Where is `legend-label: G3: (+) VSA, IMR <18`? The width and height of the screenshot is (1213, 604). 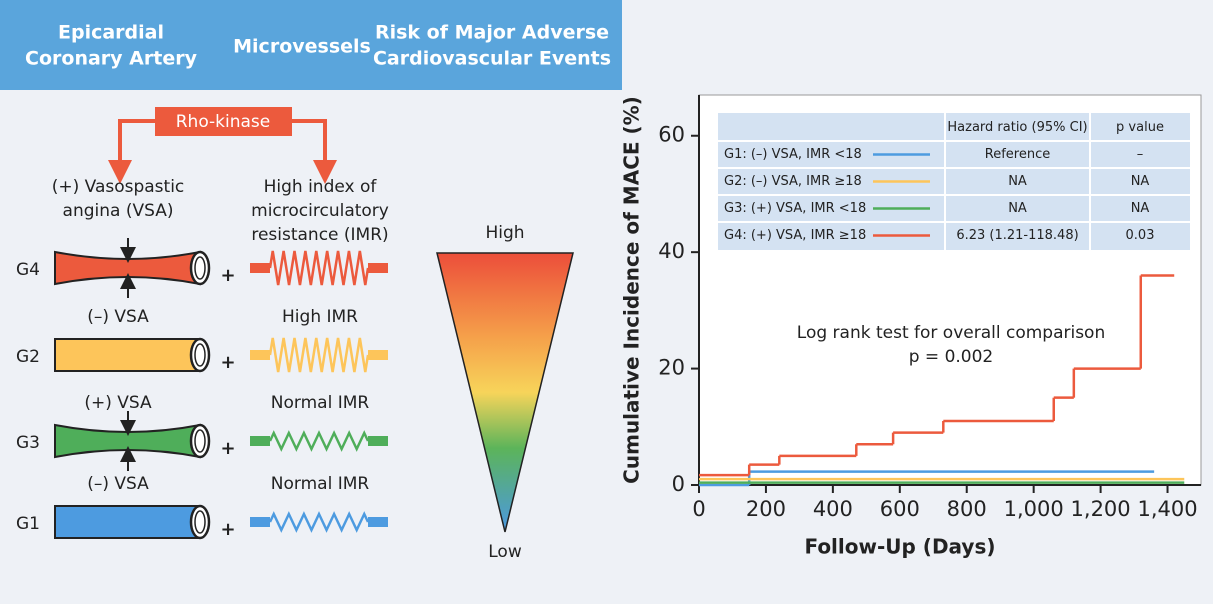
legend-label: G3: (+) VSA, IMR <18 is located at coordinates (795, 208).